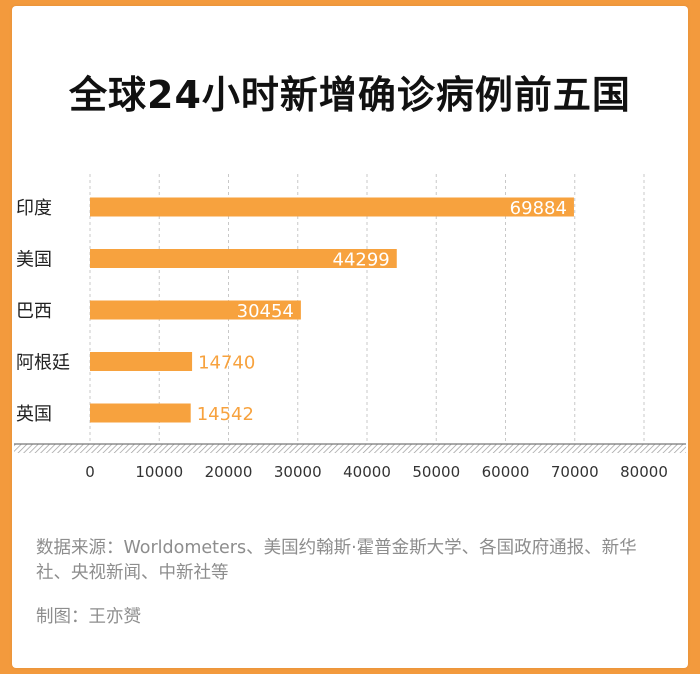 The width and height of the screenshot is (700, 674). What do you see at coordinates (298, 472) in the screenshot?
I see `x-tick-label: 30000` at bounding box center [298, 472].